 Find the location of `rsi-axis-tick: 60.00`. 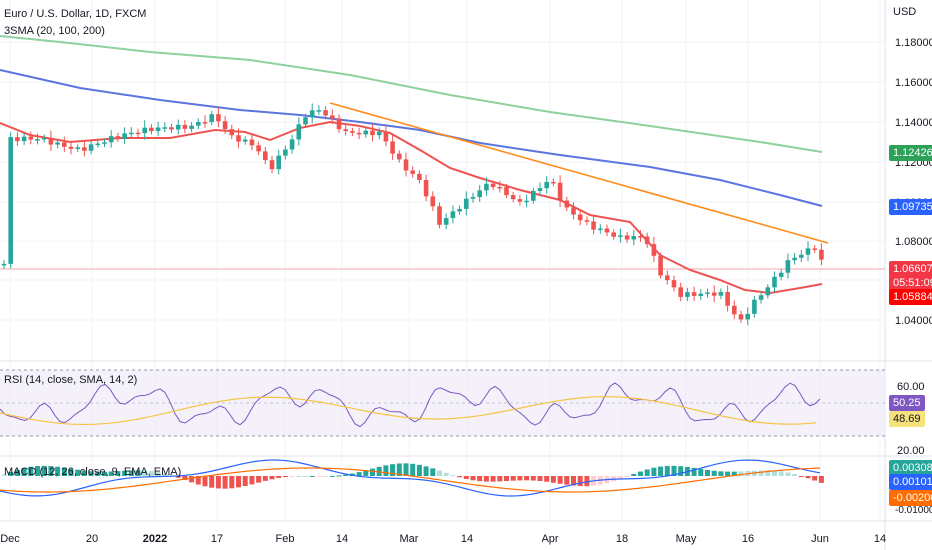

rsi-axis-tick: 60.00 is located at coordinates (911, 387).